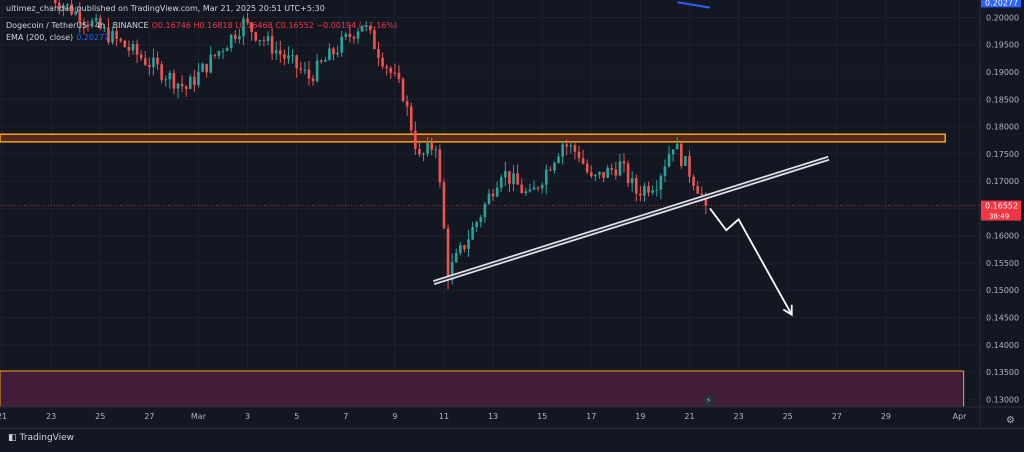 Image resolution: width=1024 pixels, height=452 pixels. What do you see at coordinates (591, 416) in the screenshot?
I see `time-tick-label: 17` at bounding box center [591, 416].